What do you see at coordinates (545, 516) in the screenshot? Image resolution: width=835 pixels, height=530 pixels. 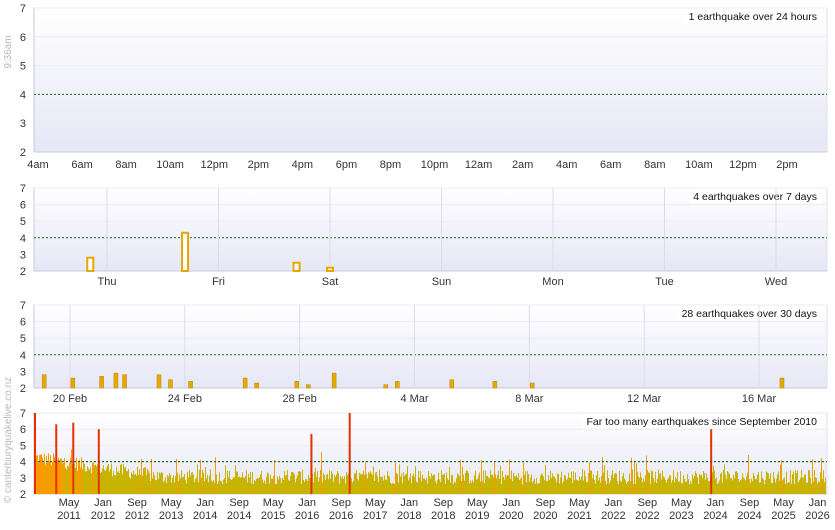 I see `x-tick-year-label: 2020` at bounding box center [545, 516].